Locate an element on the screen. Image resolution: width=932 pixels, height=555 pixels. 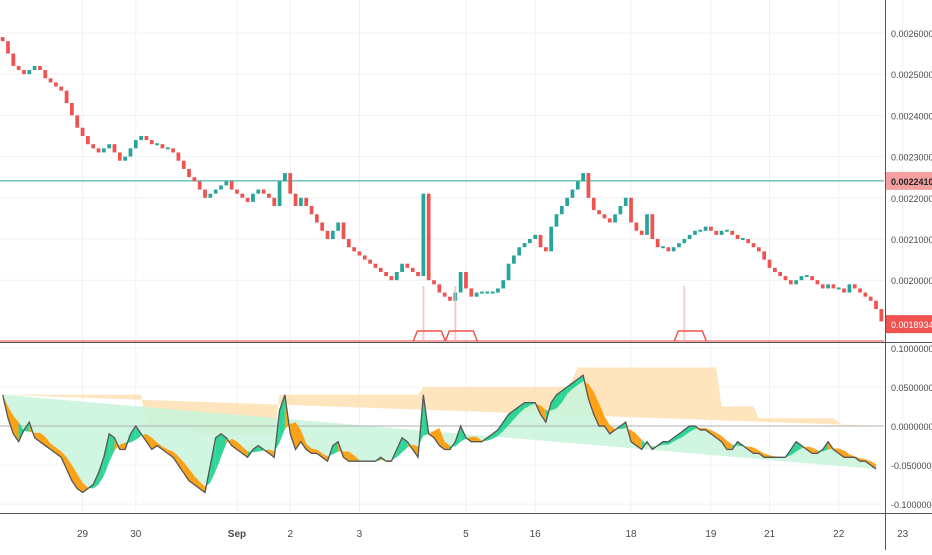
time-axis-tick-label: 21 is located at coordinates (770, 534).